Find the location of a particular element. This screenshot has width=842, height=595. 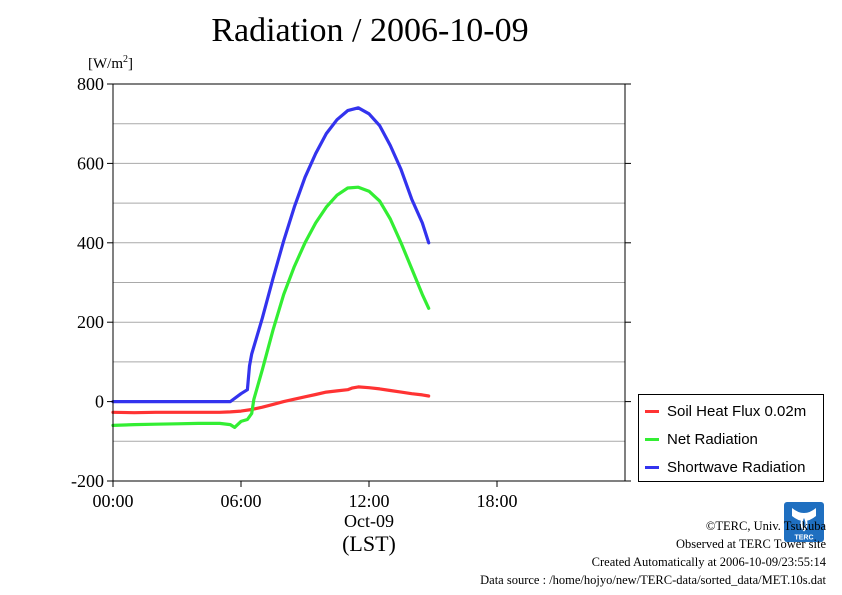

legend-label-soil-heat-flux: Soil Heat Flux 0.02m is located at coordinates (737, 411).